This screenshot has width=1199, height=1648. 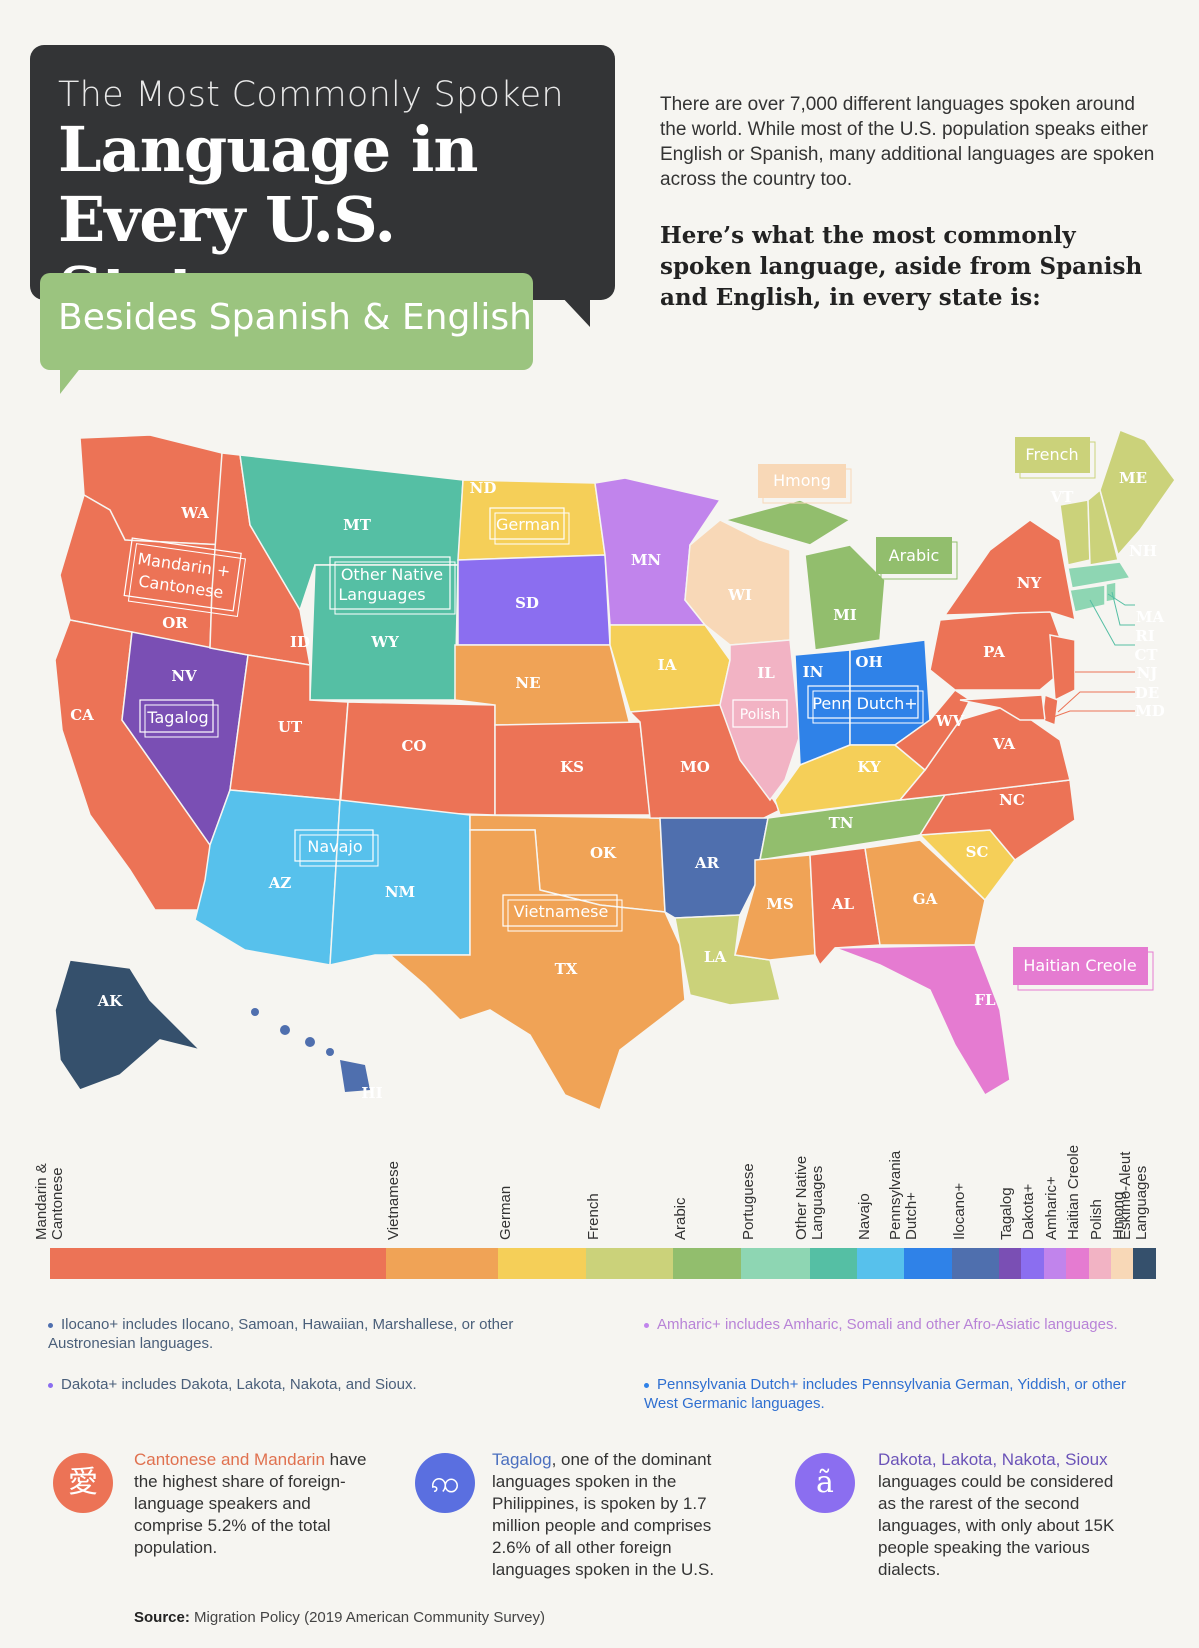 What do you see at coordinates (572, 767) in the screenshot?
I see `state-label-ks: KS` at bounding box center [572, 767].